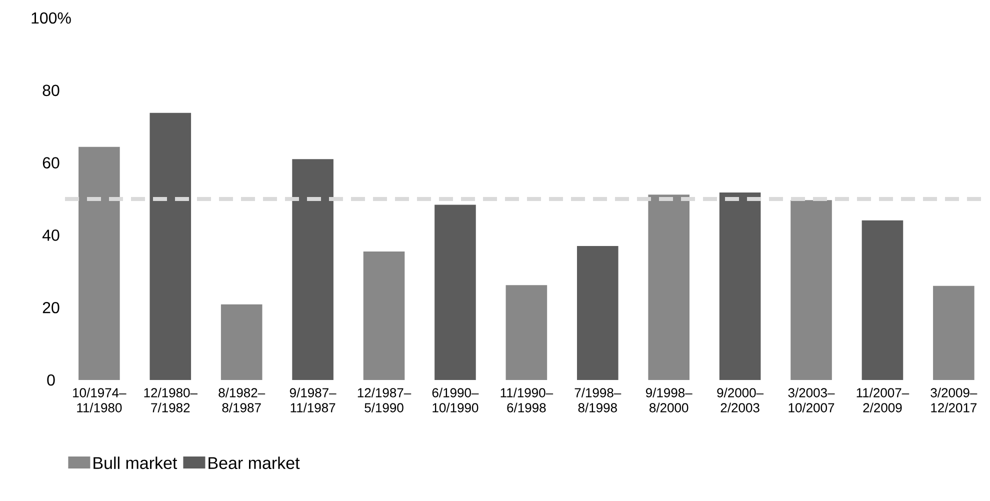 This screenshot has height=501, width=990. Describe the element at coordinates (51, 162) in the screenshot. I see `y-tick-label: 60` at that location.